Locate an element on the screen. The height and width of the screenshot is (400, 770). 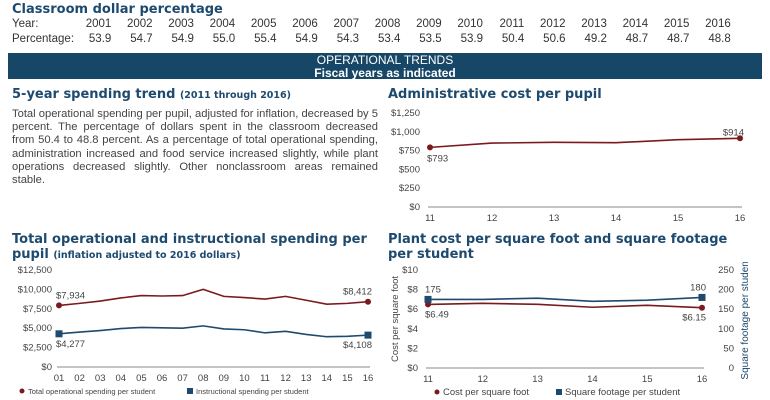
year-cell: 2011 is located at coordinates (512, 24).